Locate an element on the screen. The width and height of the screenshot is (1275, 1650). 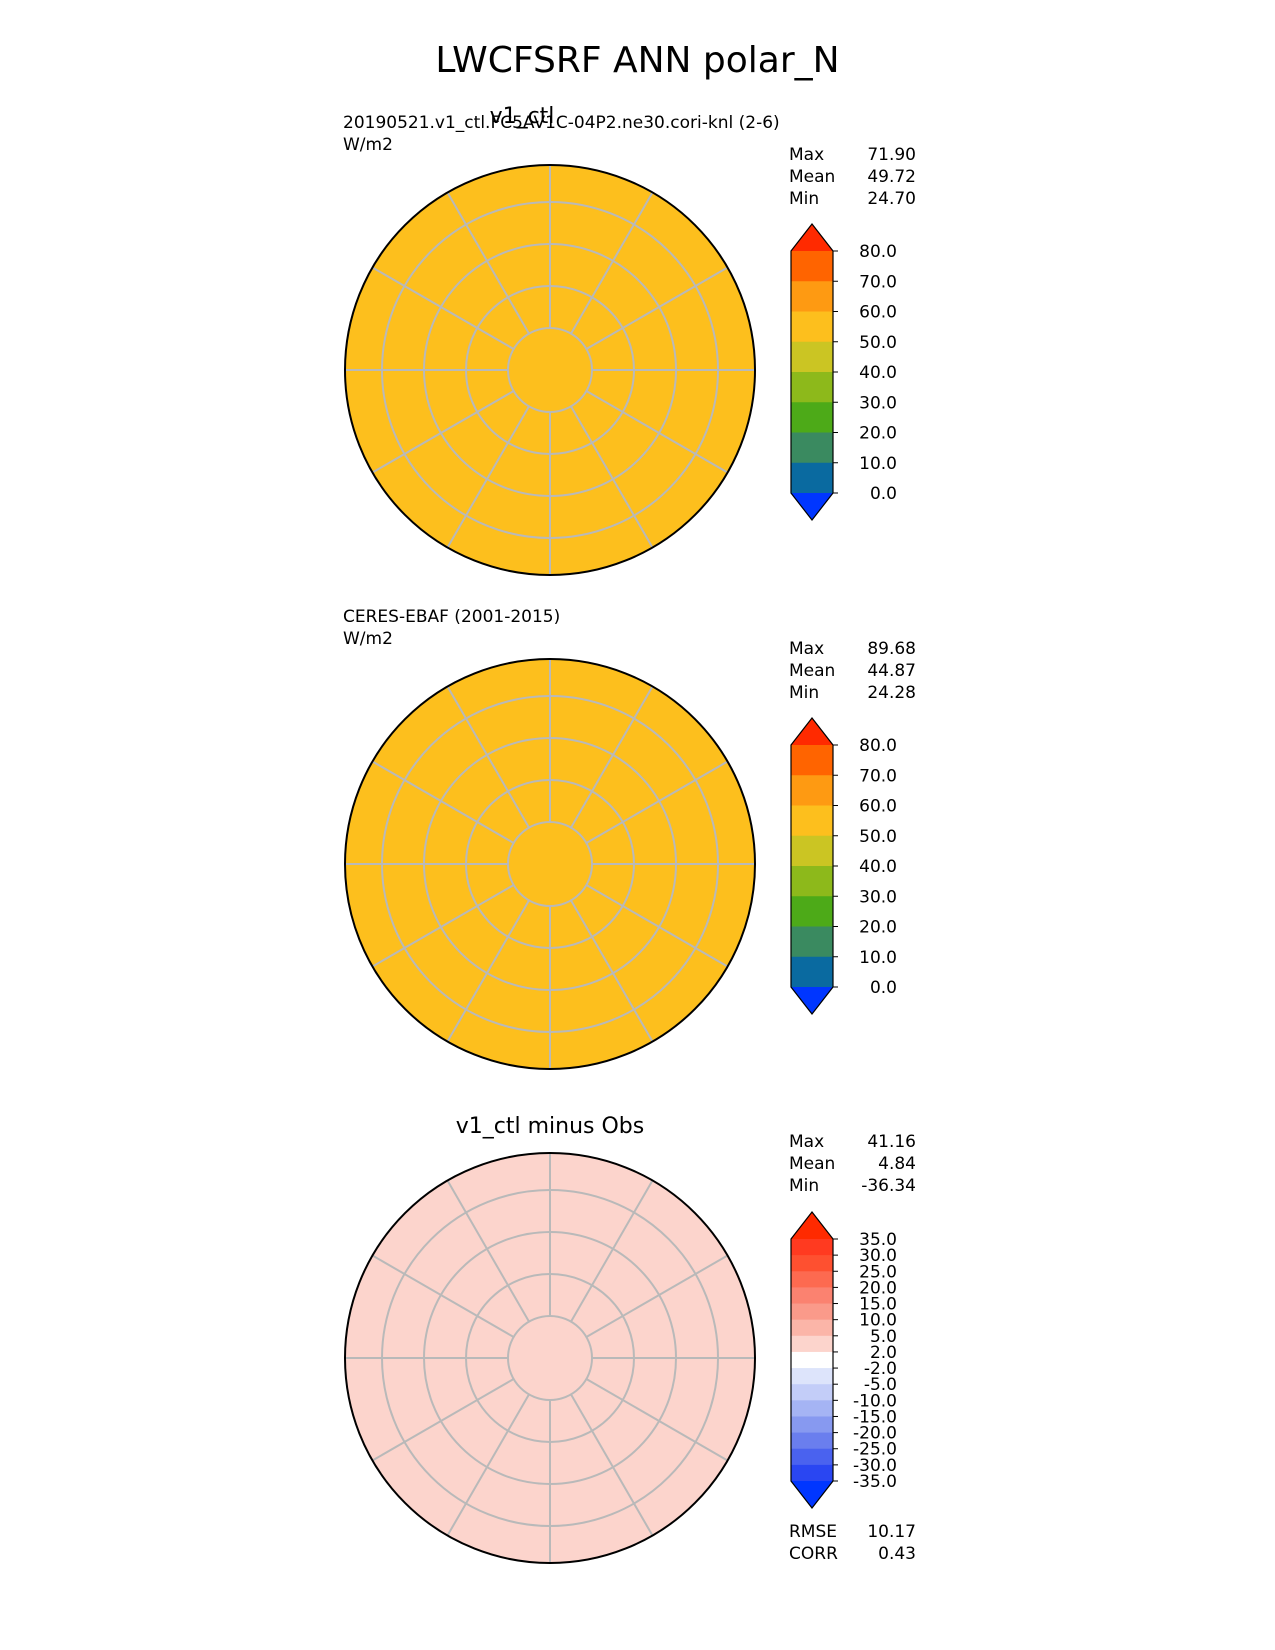
panel1-units: W/m2 is located at coordinates (368, 145).